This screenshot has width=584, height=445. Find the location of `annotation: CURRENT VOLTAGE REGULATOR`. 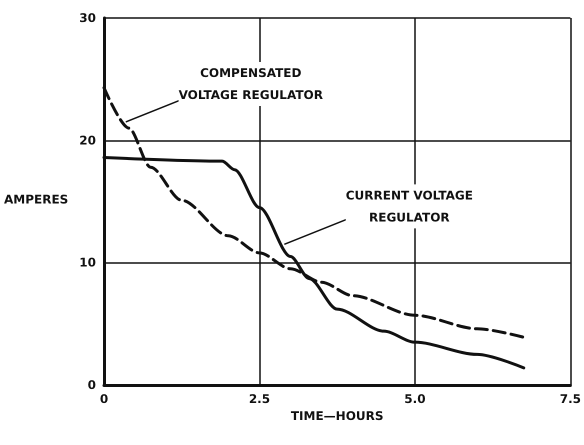

annotation: CURRENT VOLTAGE REGULATOR is located at coordinates (409, 206).